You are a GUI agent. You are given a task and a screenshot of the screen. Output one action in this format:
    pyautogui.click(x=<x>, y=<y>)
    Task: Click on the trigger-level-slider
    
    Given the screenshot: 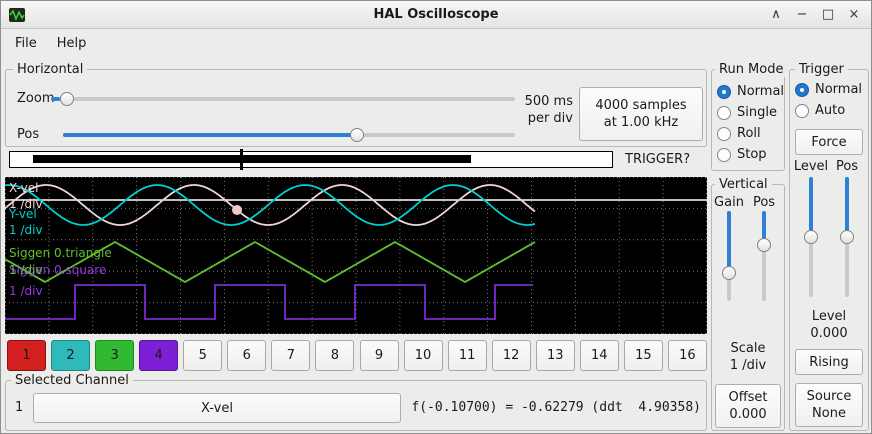 What is the action you would take?
    pyautogui.click(x=811, y=237)
    